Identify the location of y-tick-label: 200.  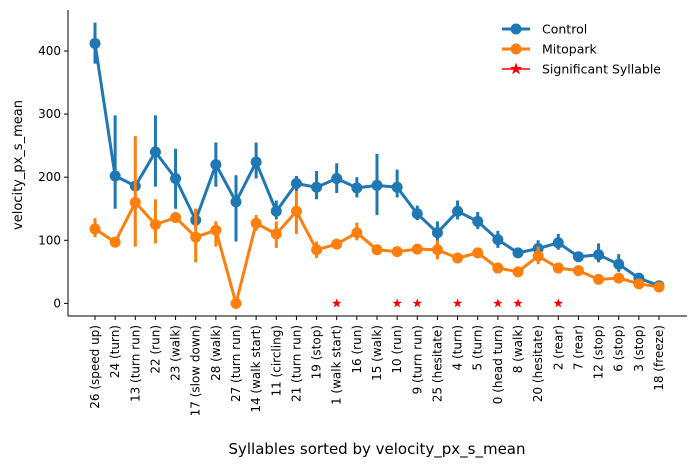
(49, 177).